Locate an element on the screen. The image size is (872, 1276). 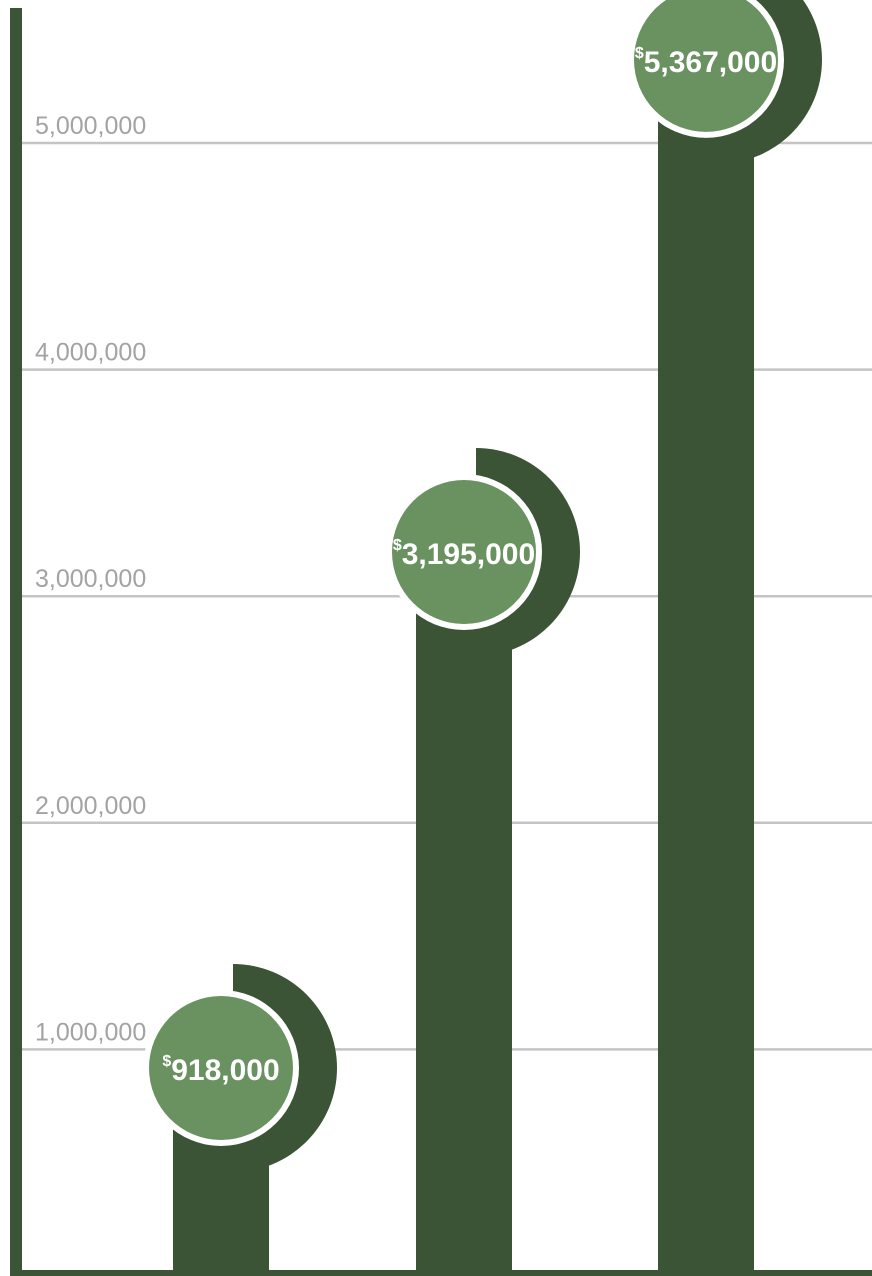
y-tick-label: 3,000,000 is located at coordinates (90, 579).